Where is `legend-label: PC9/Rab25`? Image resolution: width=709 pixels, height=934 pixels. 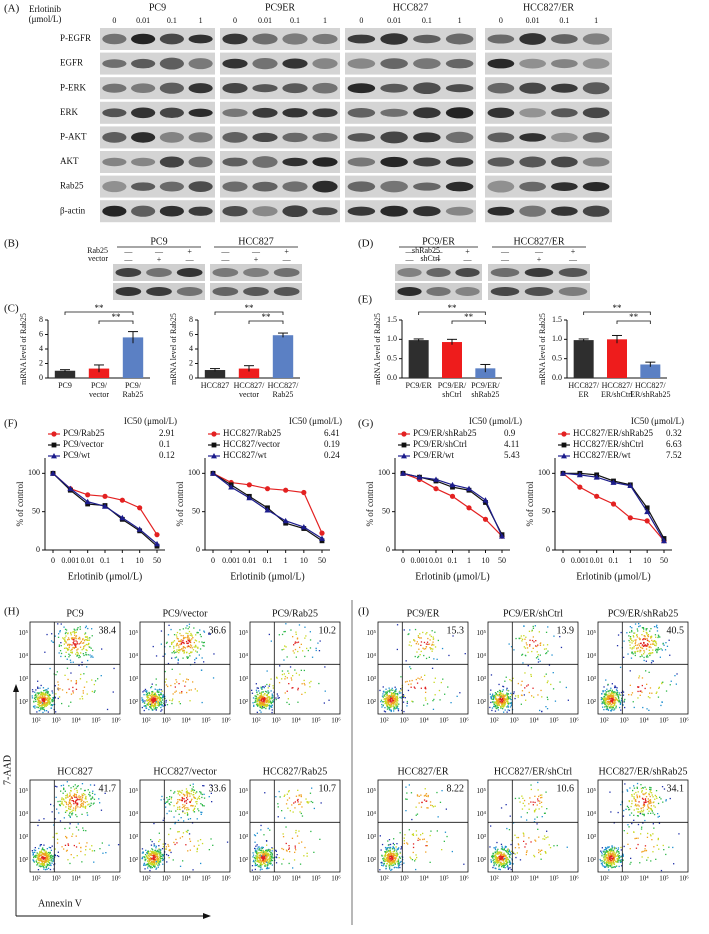 legend-label: PC9/Rab25 is located at coordinates (84, 433).